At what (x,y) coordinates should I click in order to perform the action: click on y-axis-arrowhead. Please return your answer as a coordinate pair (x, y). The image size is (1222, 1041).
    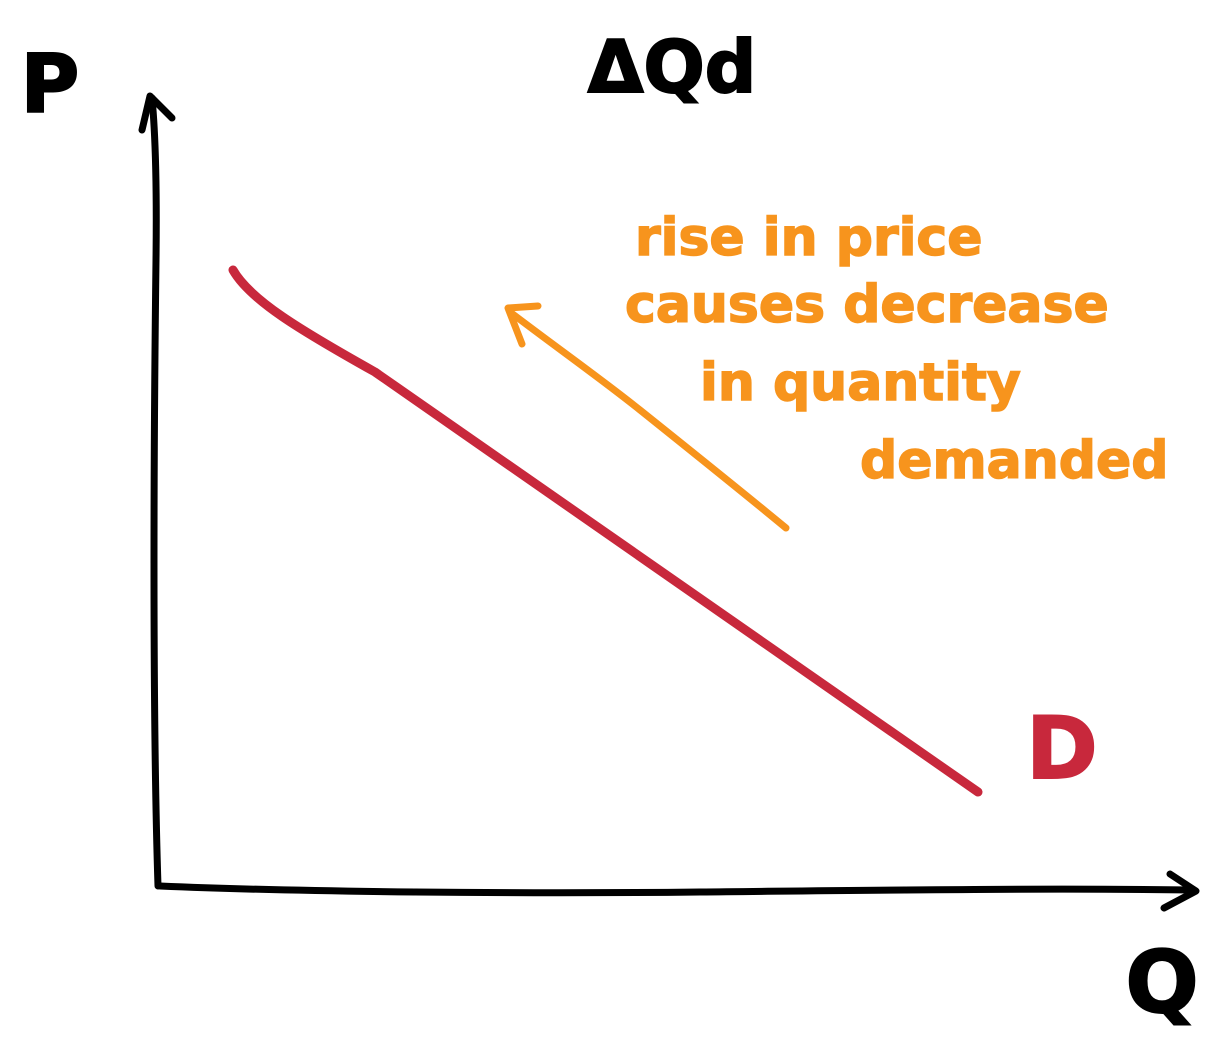
    Looking at the image, I should click on (157, 113).